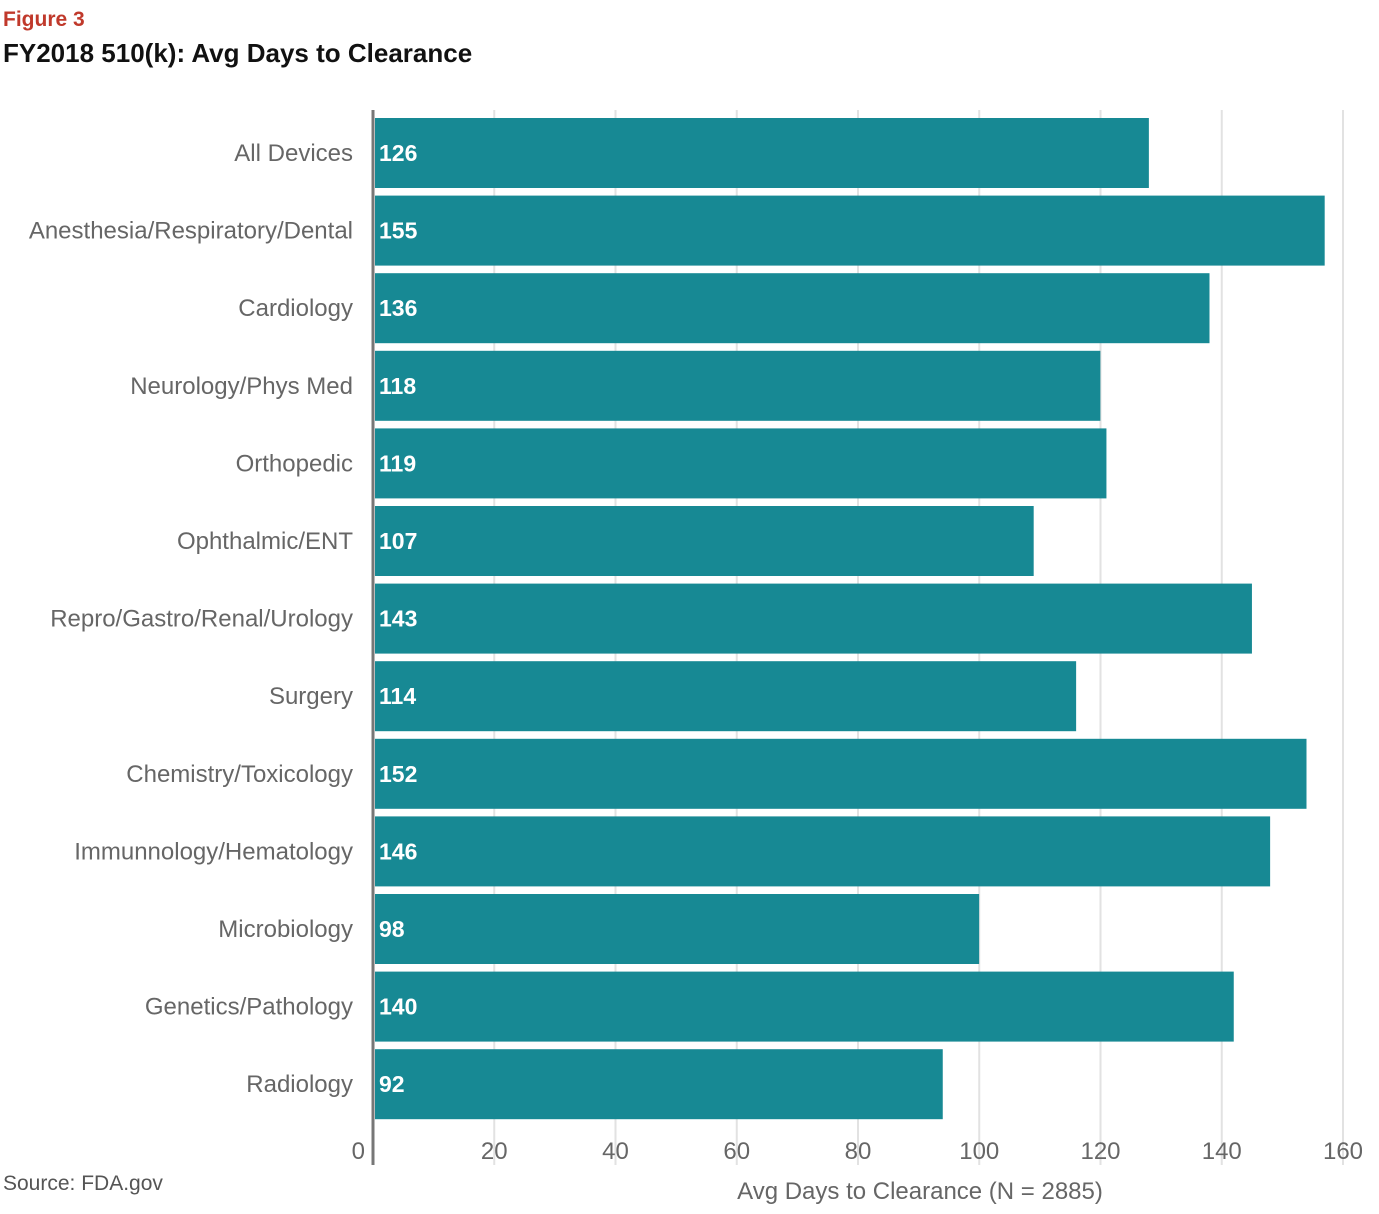 This screenshot has width=1379, height=1214. I want to click on x-tick-label: 40, so click(615, 1151).